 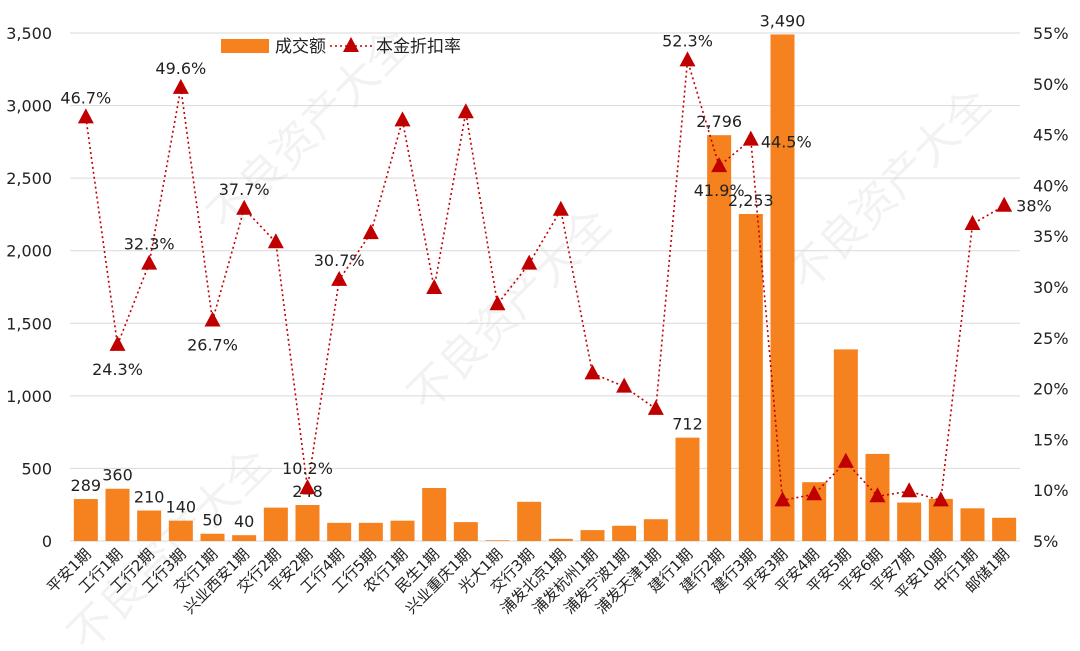 I want to click on rate-data-label: 41.9%, so click(x=719, y=190).